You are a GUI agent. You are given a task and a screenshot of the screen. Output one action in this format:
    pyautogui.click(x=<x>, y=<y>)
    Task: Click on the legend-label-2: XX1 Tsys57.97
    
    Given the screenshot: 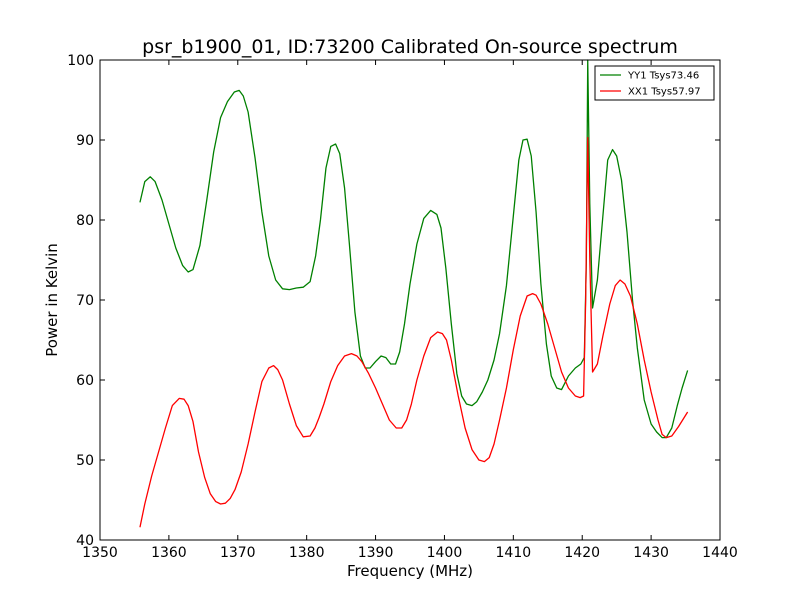 What is the action you would take?
    pyautogui.click(x=664, y=92)
    